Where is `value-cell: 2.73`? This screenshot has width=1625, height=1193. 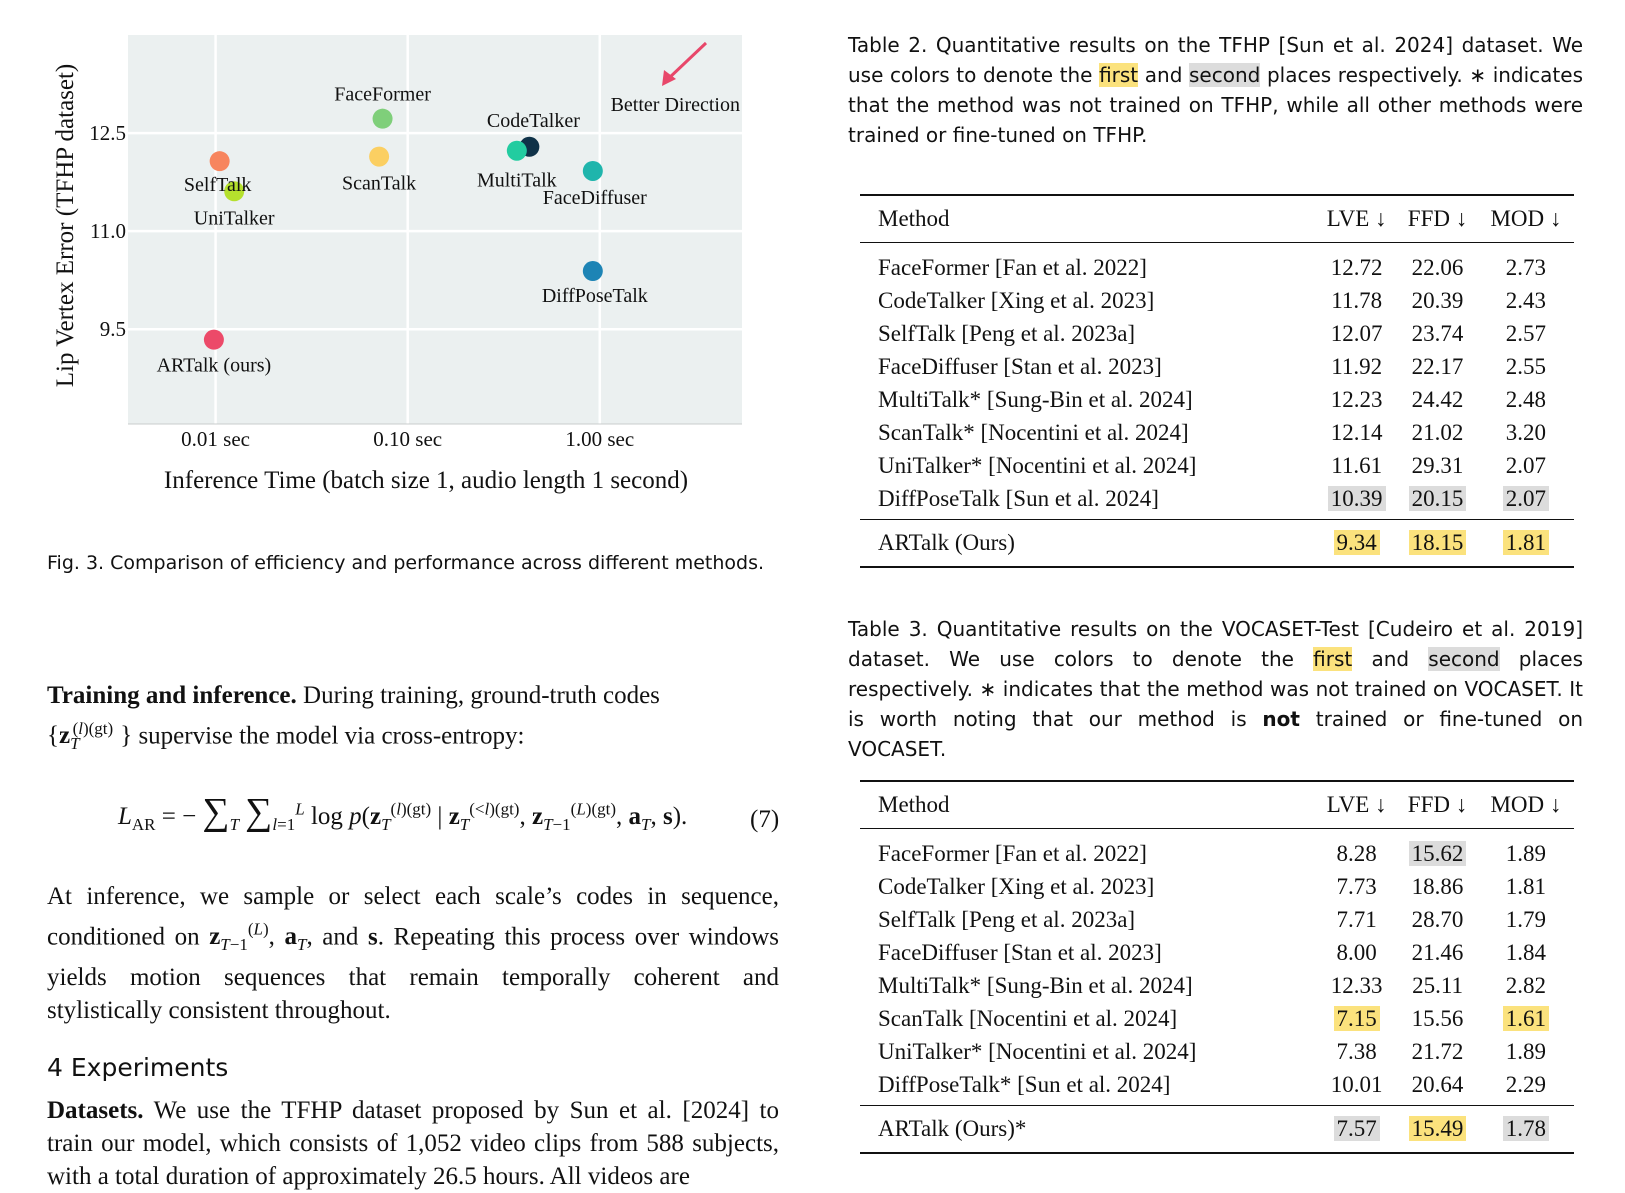 value-cell: 2.73 is located at coordinates (1526, 267).